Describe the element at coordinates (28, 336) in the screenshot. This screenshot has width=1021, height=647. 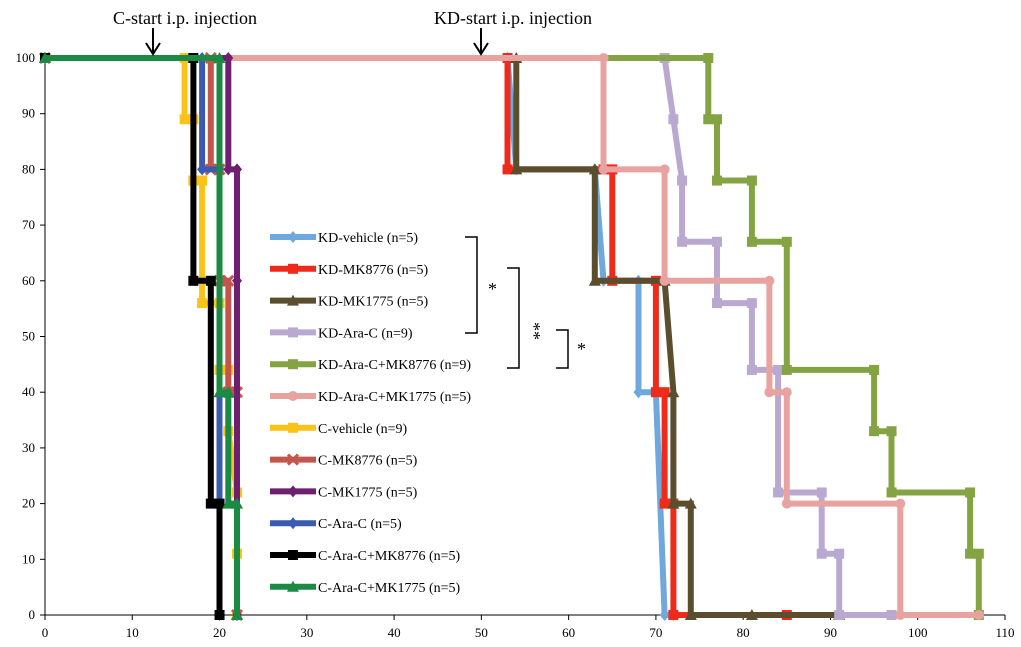
I see `y-tick-label: 50` at that location.